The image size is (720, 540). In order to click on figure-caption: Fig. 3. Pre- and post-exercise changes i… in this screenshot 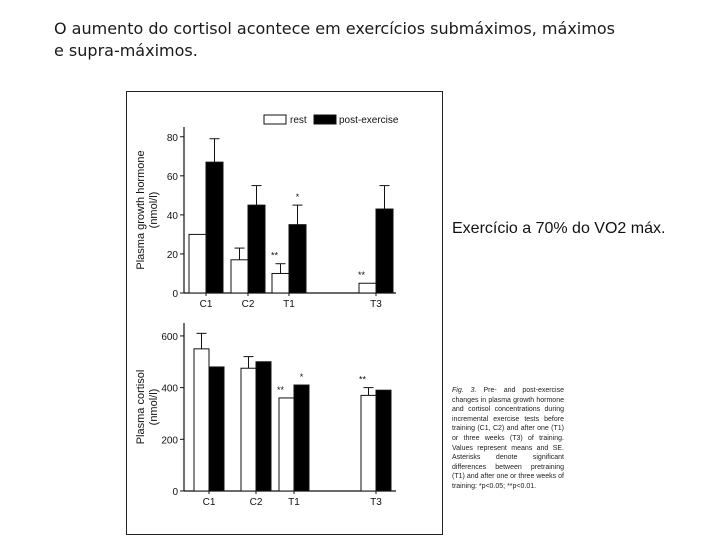, I will do `click(508, 439)`.